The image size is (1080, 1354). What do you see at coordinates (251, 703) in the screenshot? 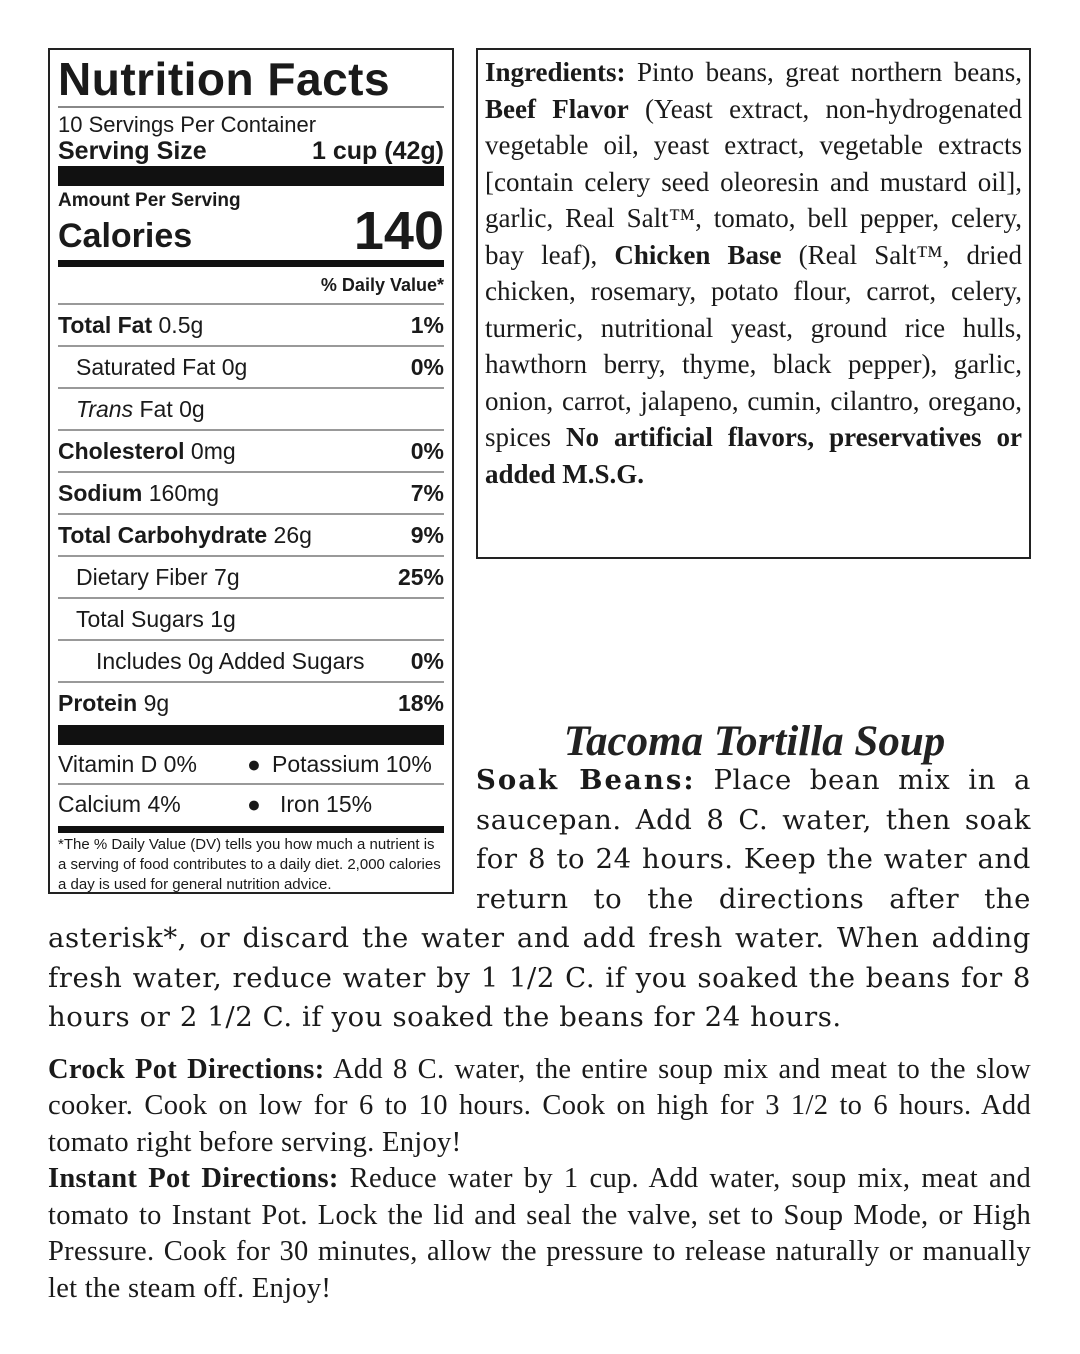
I see `nutrient-row: Protein 9g 18%` at bounding box center [251, 703].